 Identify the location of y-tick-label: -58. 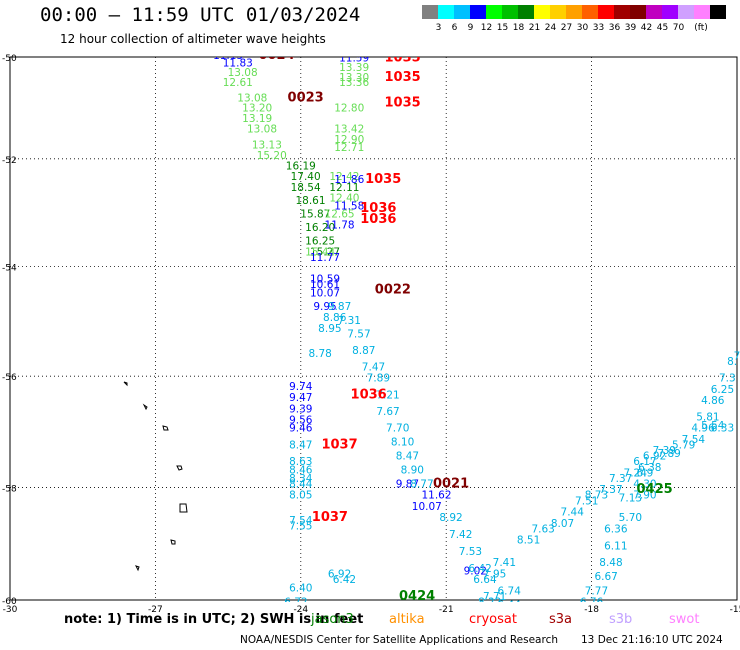
(9, 490).